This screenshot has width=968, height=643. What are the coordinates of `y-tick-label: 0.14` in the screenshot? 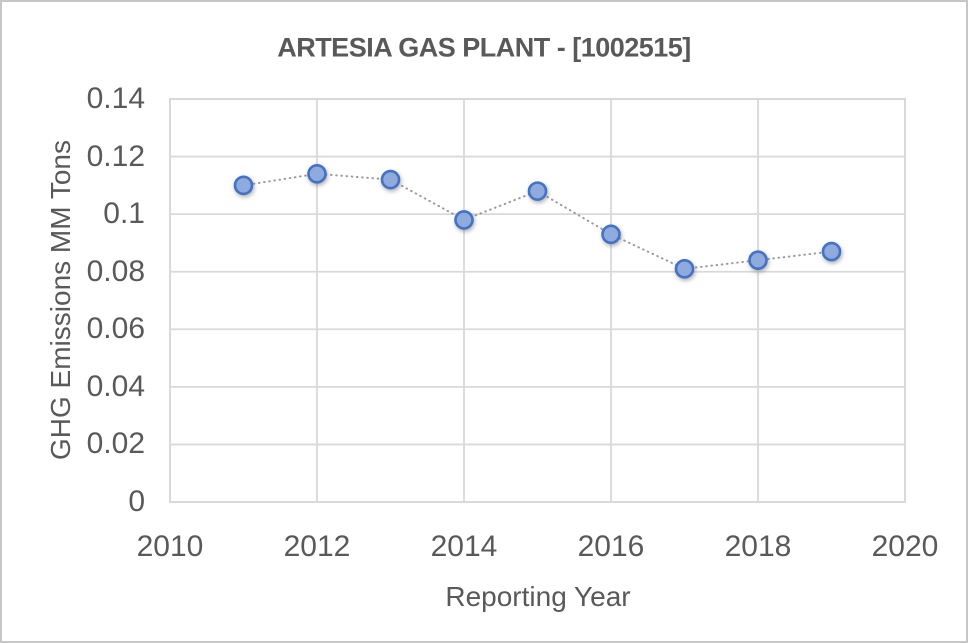 It's located at (115, 98).